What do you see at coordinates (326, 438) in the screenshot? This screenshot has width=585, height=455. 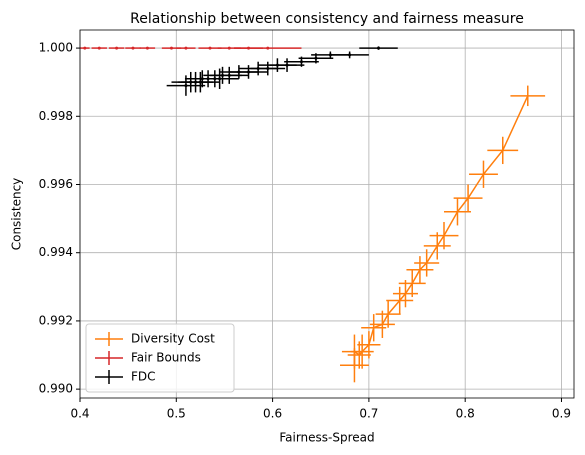 I see `x-axis-label: Fairness-Spread` at bounding box center [326, 438].